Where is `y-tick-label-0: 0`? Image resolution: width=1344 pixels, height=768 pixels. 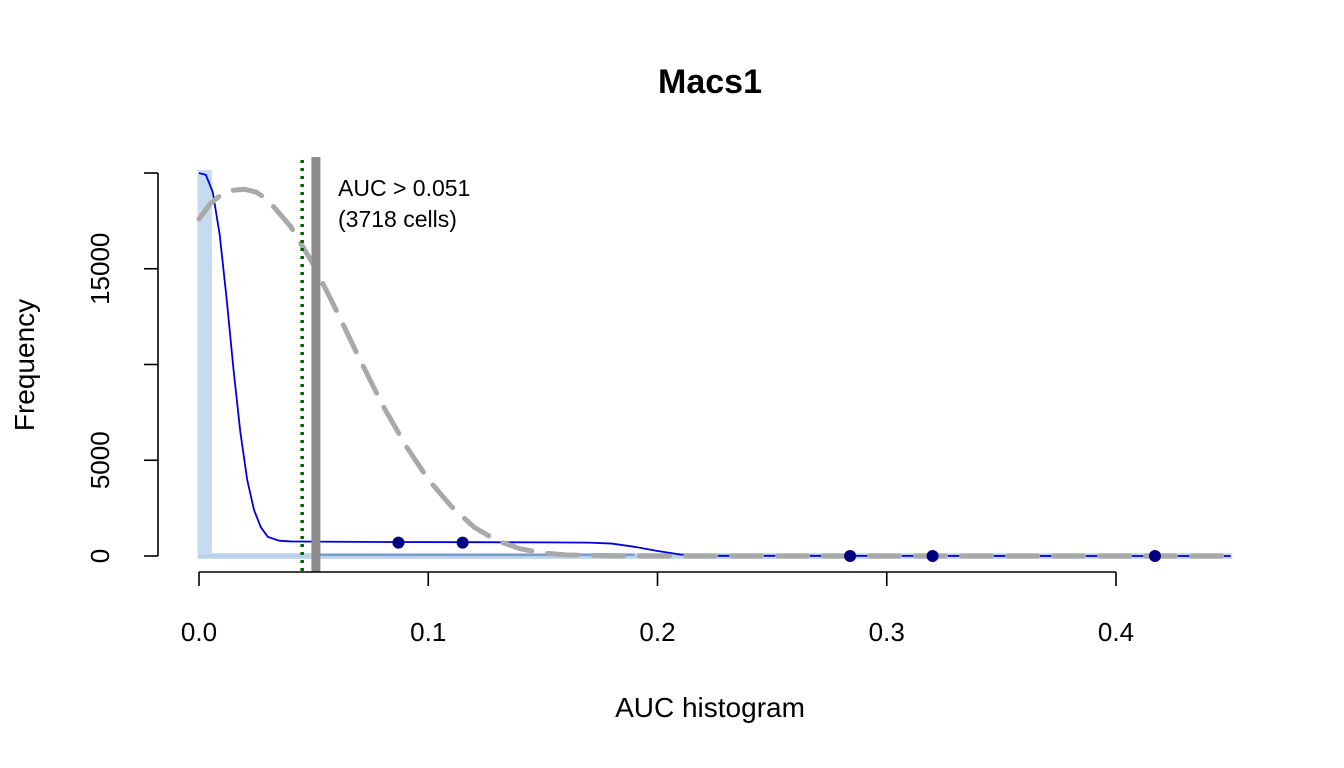 y-tick-label-0: 0 is located at coordinates (100, 556).